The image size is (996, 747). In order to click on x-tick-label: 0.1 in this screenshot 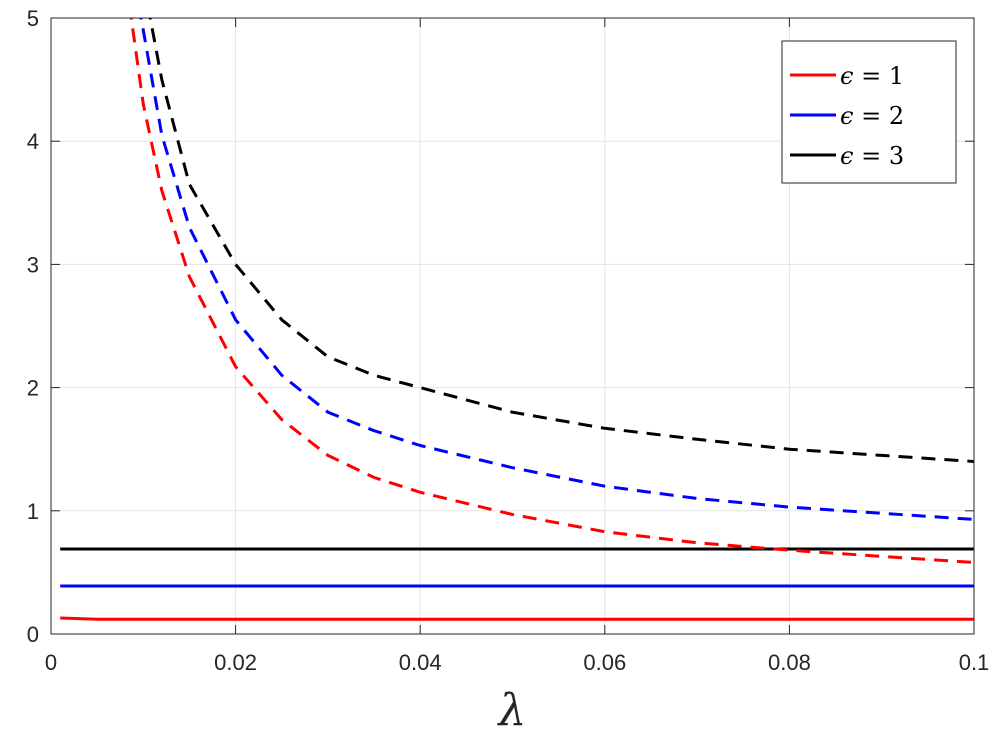, I will do `click(974, 662)`.